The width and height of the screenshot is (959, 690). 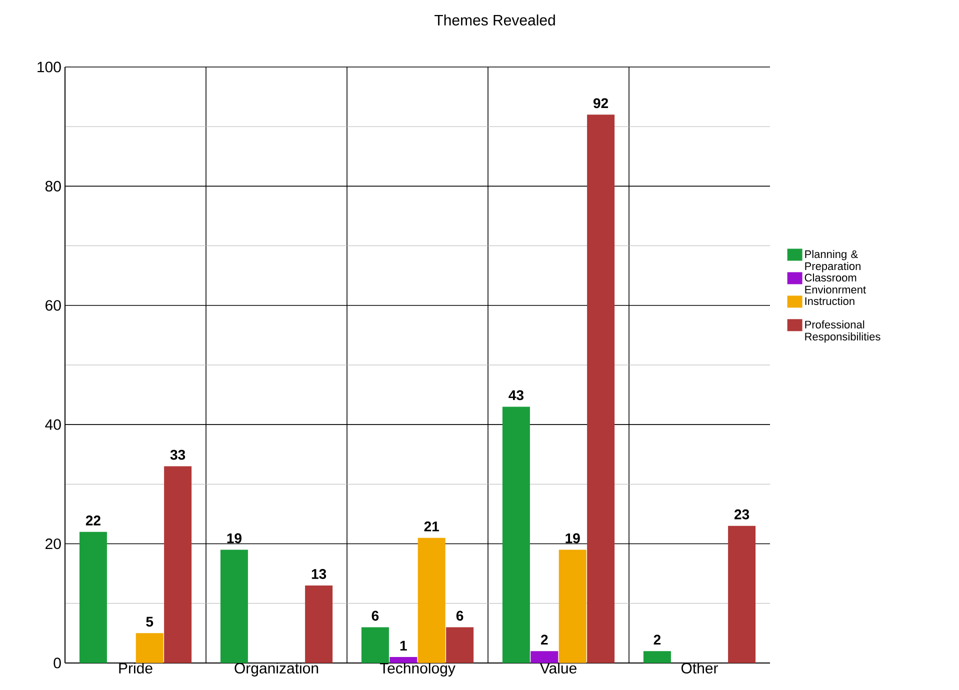 What do you see at coordinates (699, 668) in the screenshot?
I see `x-tick-label: Other` at bounding box center [699, 668].